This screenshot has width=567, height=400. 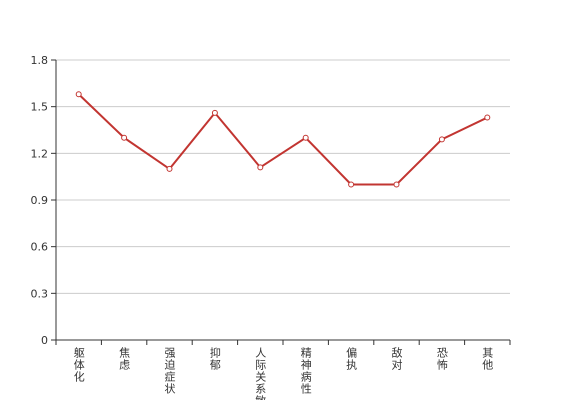 What do you see at coordinates (487, 359) in the screenshot?
I see `x-tick-label: 其他` at bounding box center [487, 359].